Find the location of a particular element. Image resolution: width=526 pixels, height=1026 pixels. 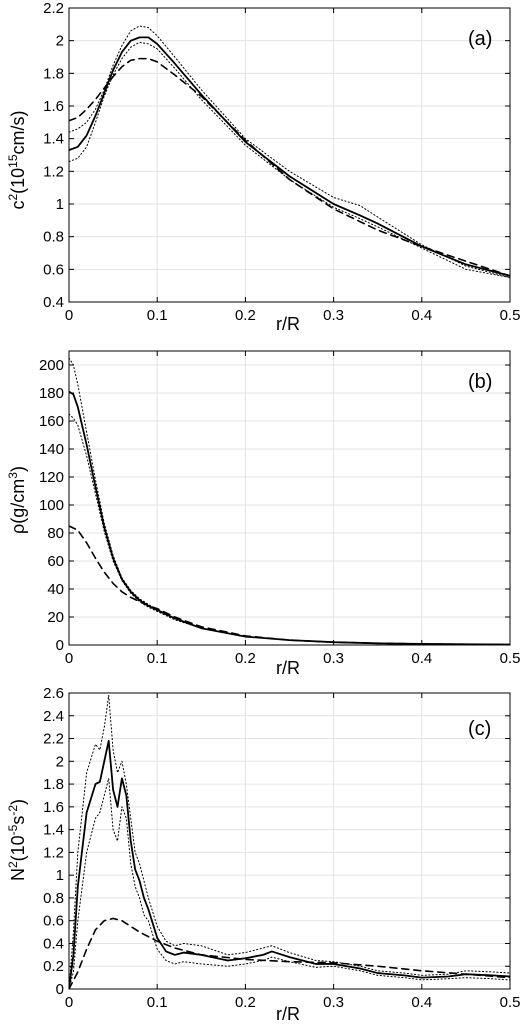

y-tick-label: 2.4 is located at coordinates (53, 716).